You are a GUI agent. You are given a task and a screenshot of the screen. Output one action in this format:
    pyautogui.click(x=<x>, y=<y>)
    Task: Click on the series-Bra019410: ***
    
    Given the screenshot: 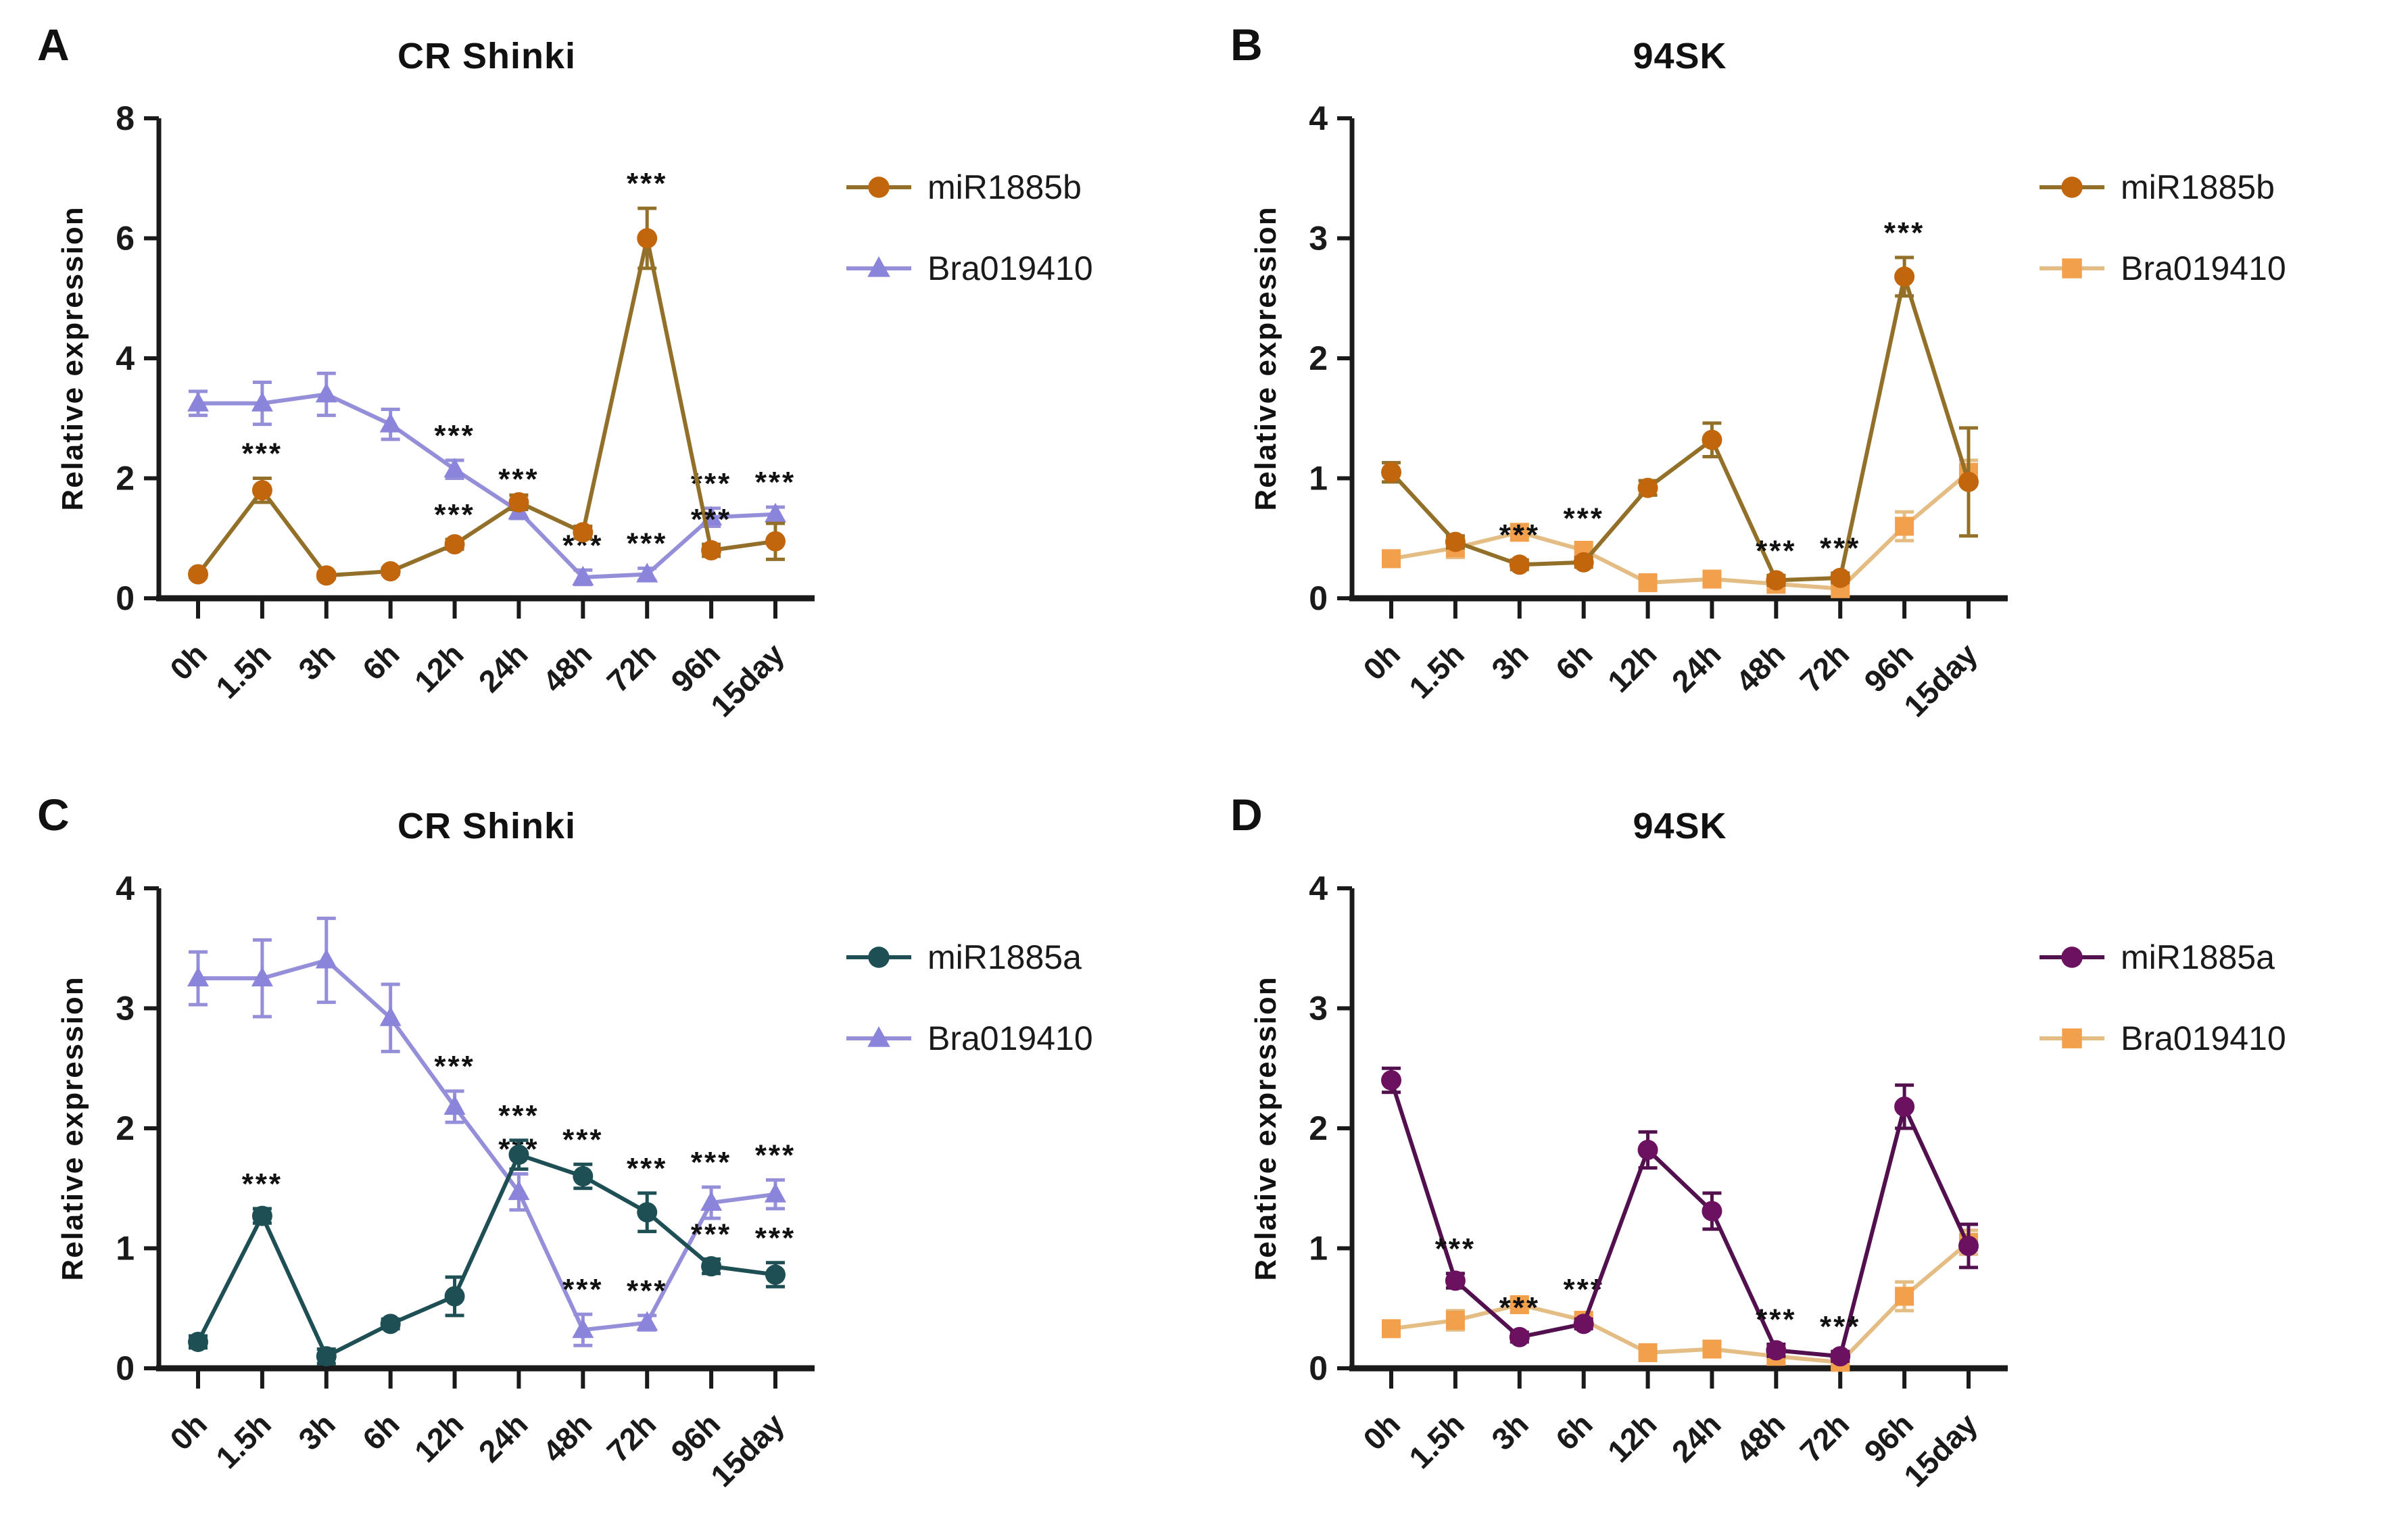 What is the action you would take?
    pyautogui.click(x=1680, y=1300)
    